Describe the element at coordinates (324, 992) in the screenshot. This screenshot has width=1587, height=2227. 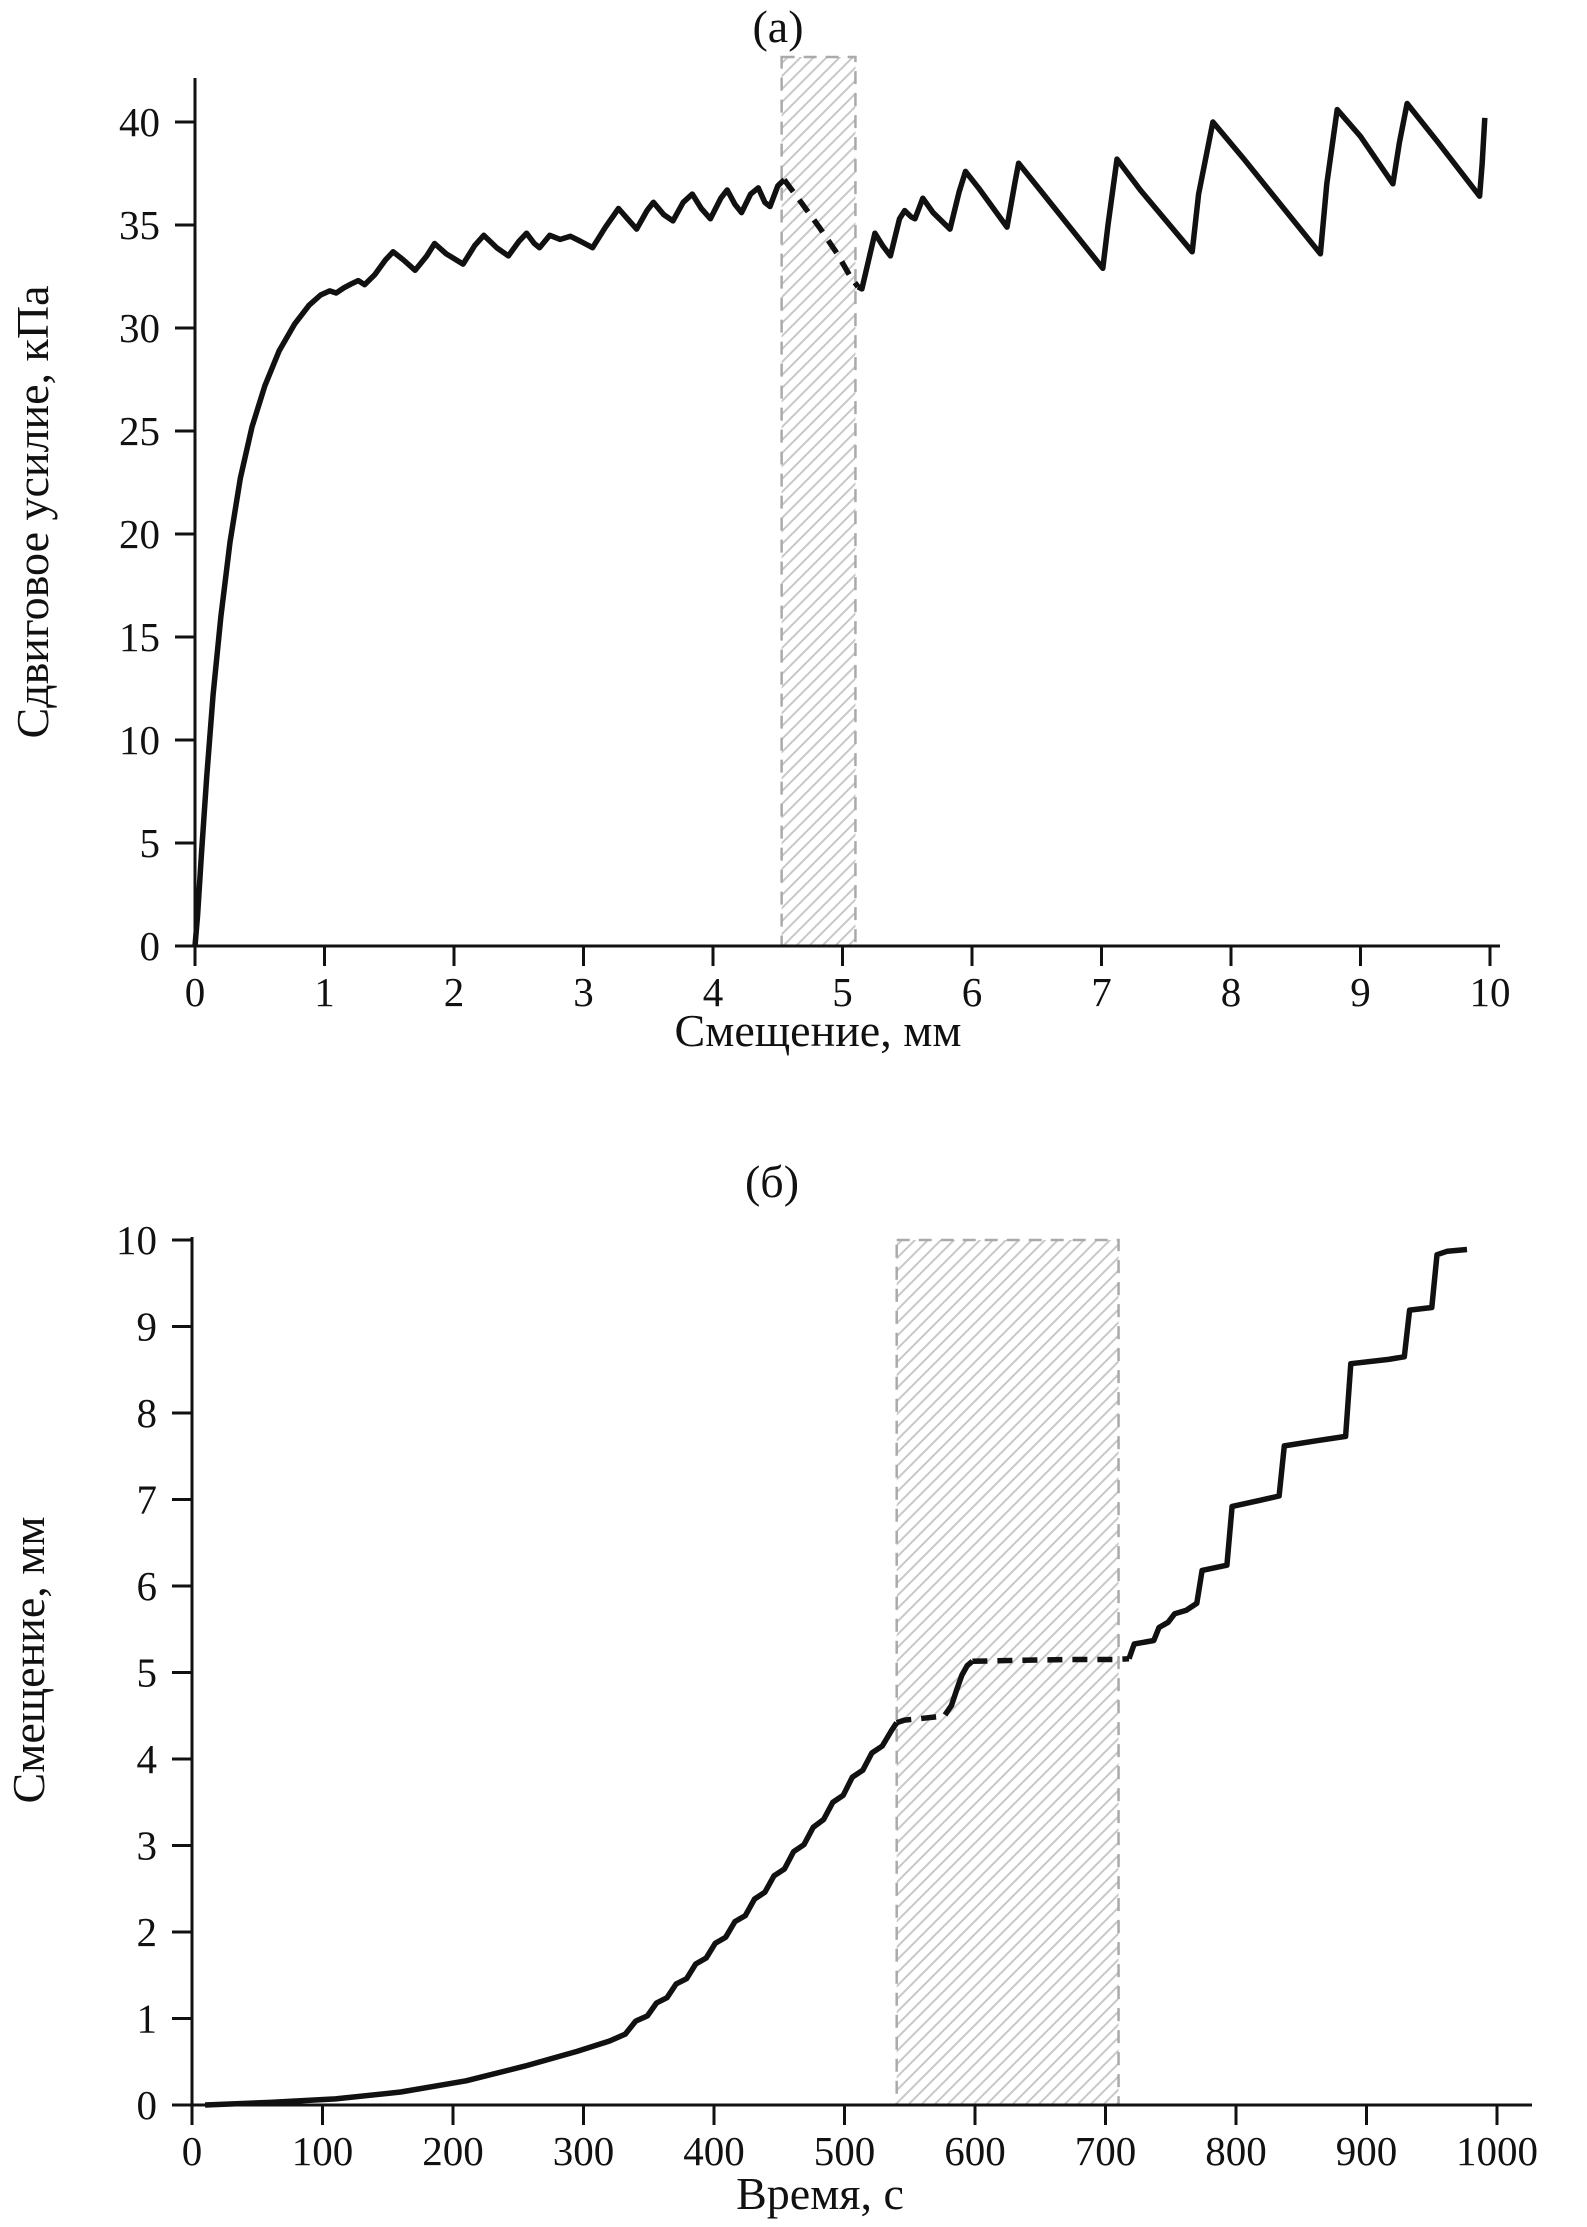
I see `chart-a-x-tick-label: 1` at that location.